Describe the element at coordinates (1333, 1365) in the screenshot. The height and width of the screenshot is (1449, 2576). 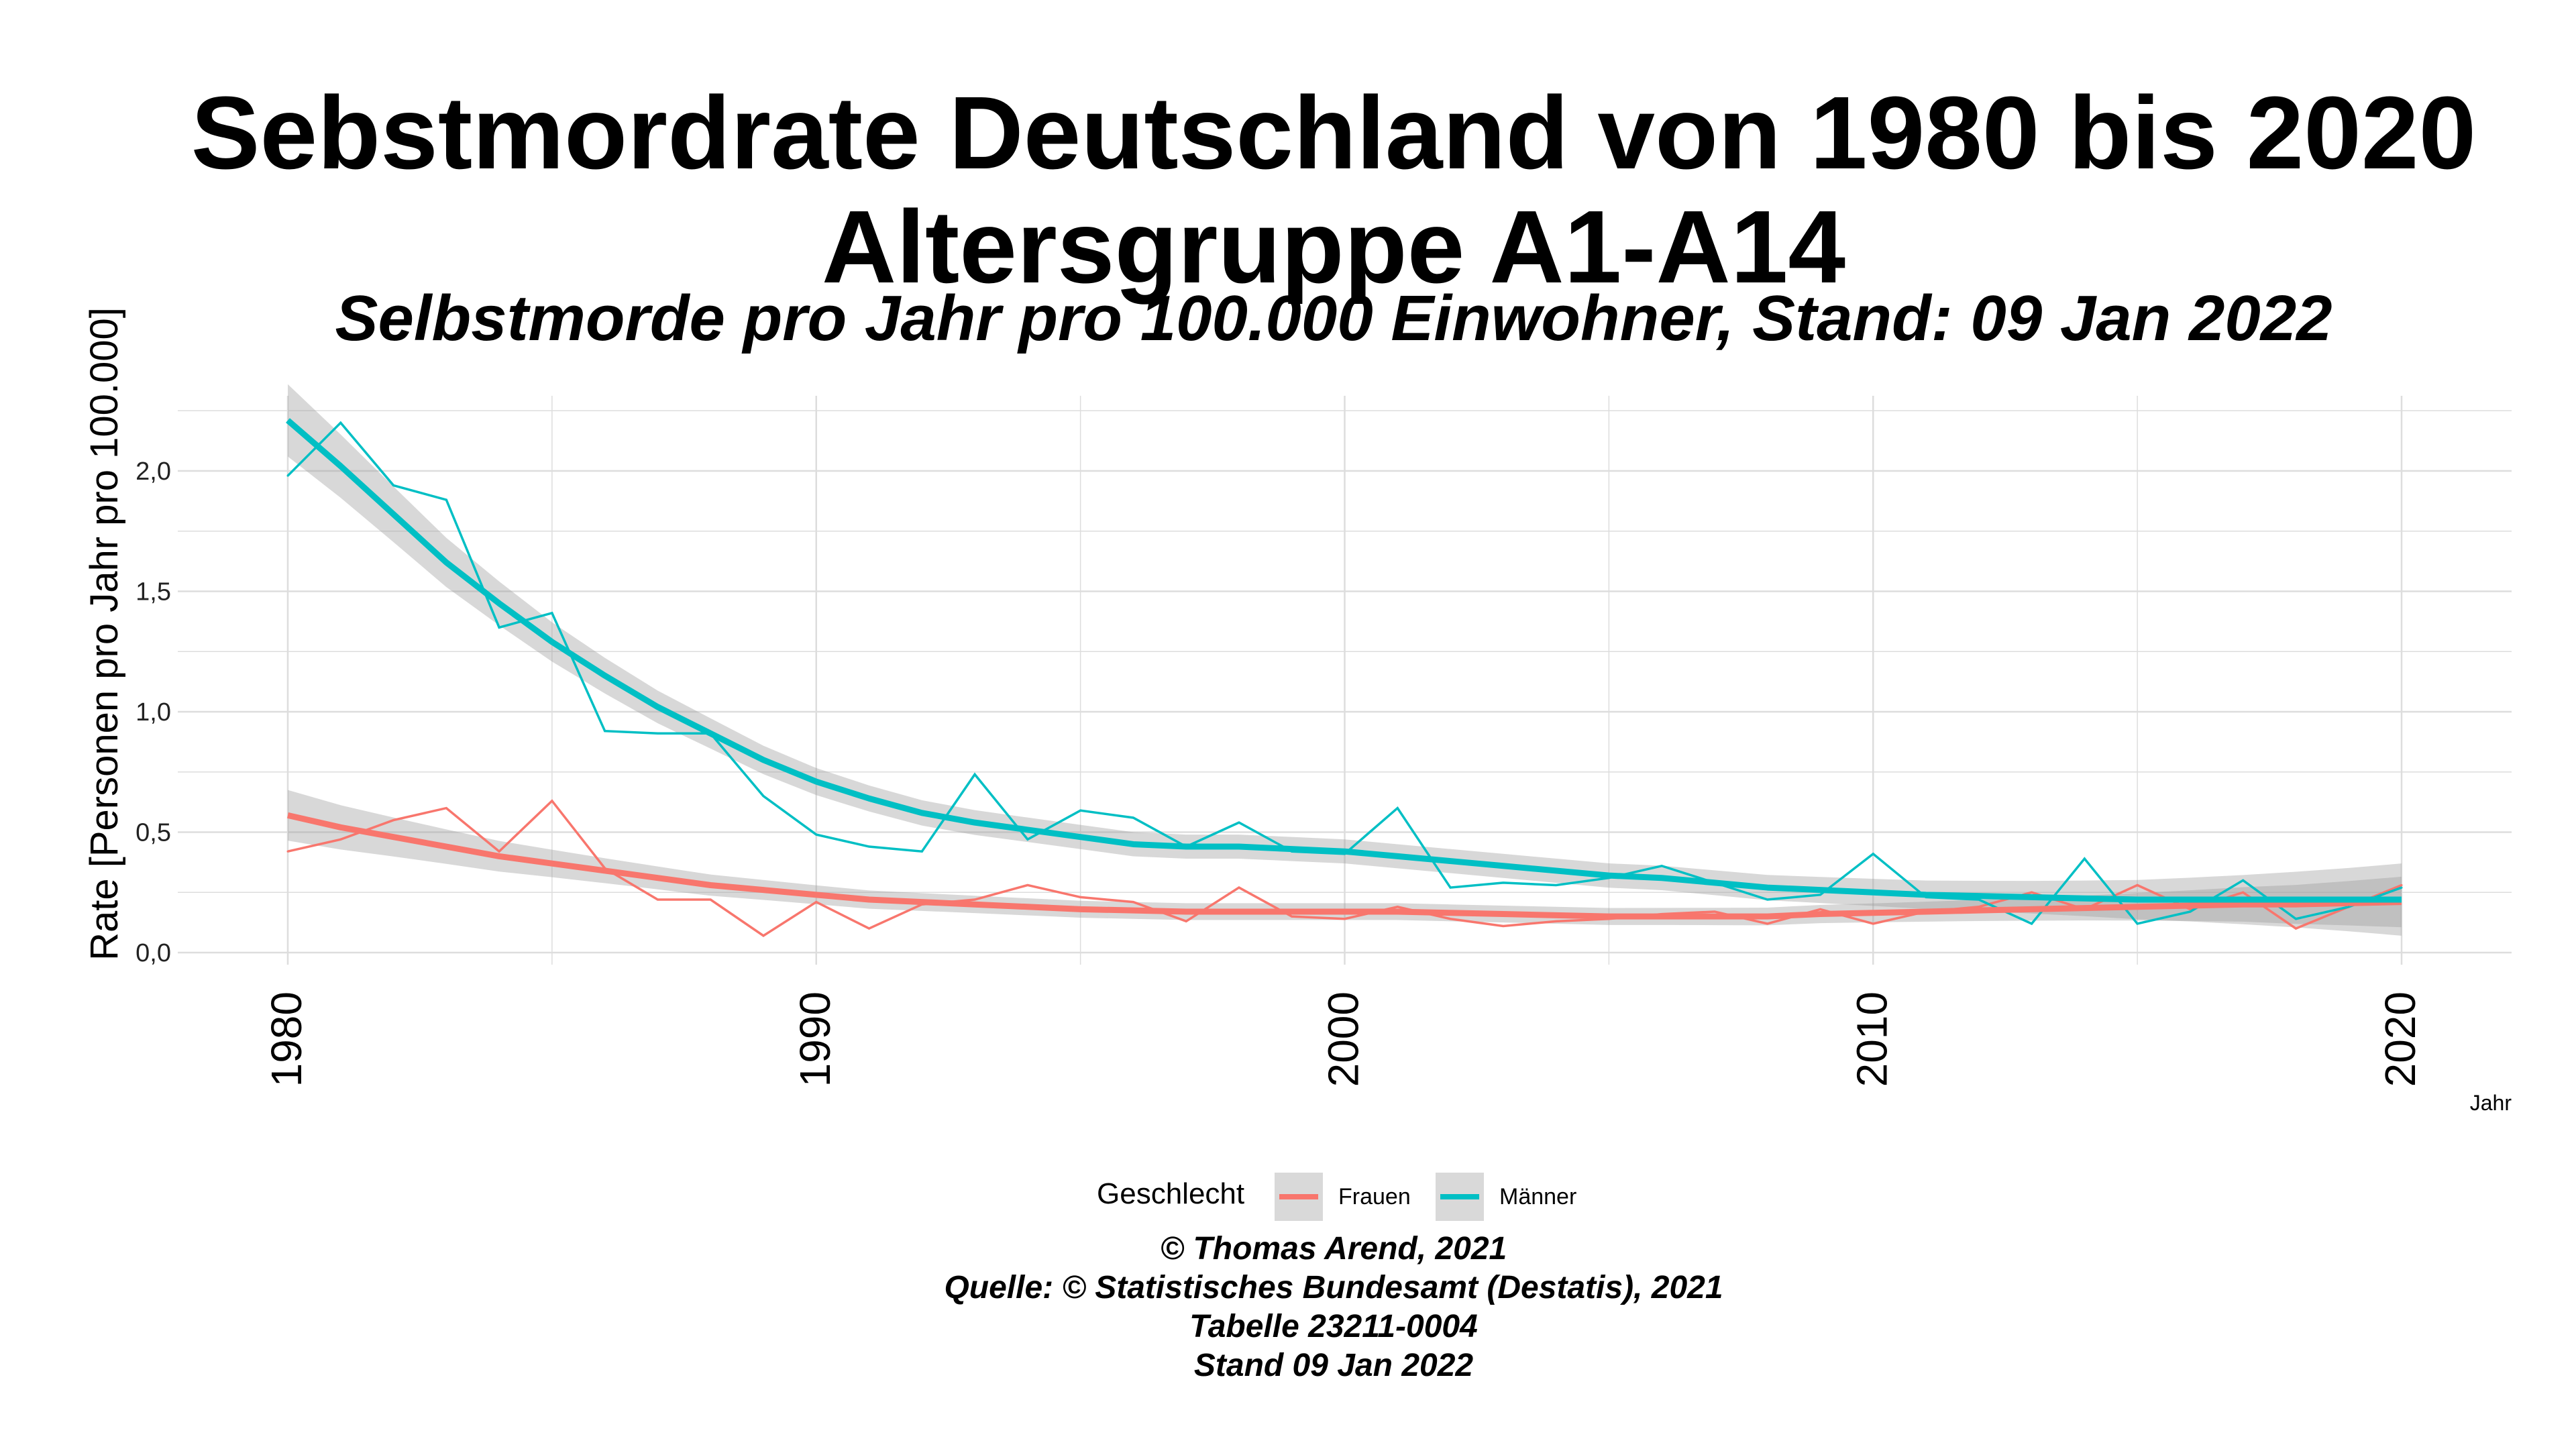
I see `caption-date: Stand 09 Jan 2022` at that location.